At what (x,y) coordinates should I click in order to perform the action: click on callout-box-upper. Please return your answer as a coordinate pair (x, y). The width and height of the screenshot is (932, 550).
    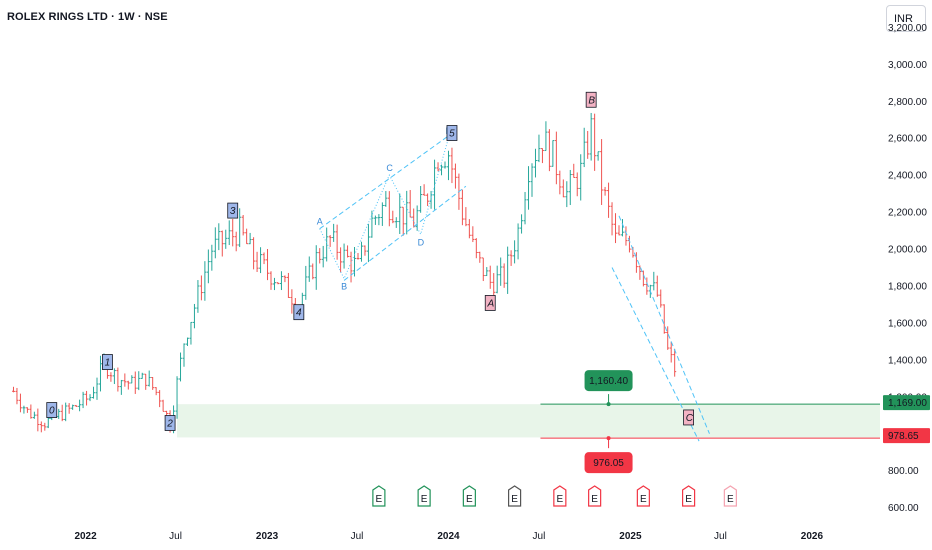
    Looking at the image, I should click on (608, 381).